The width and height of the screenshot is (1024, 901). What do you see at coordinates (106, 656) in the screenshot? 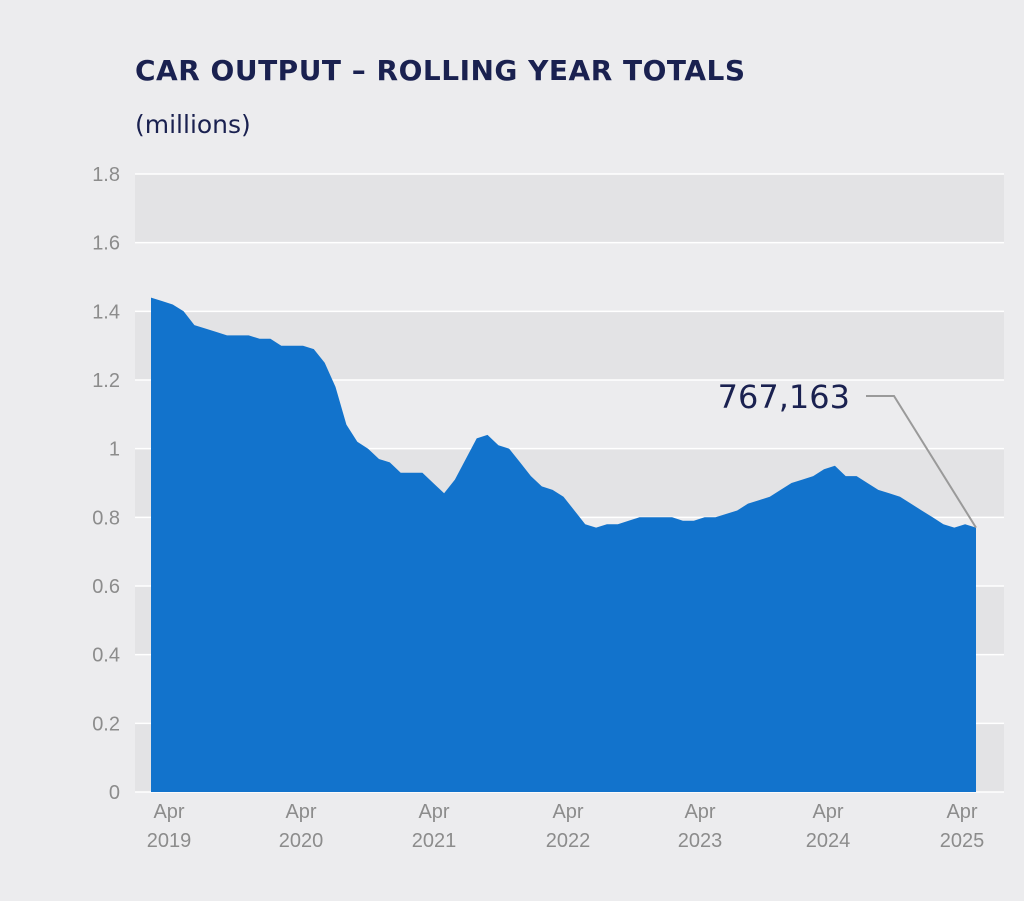
I see `y-tick-label: 0.4` at bounding box center [106, 656].